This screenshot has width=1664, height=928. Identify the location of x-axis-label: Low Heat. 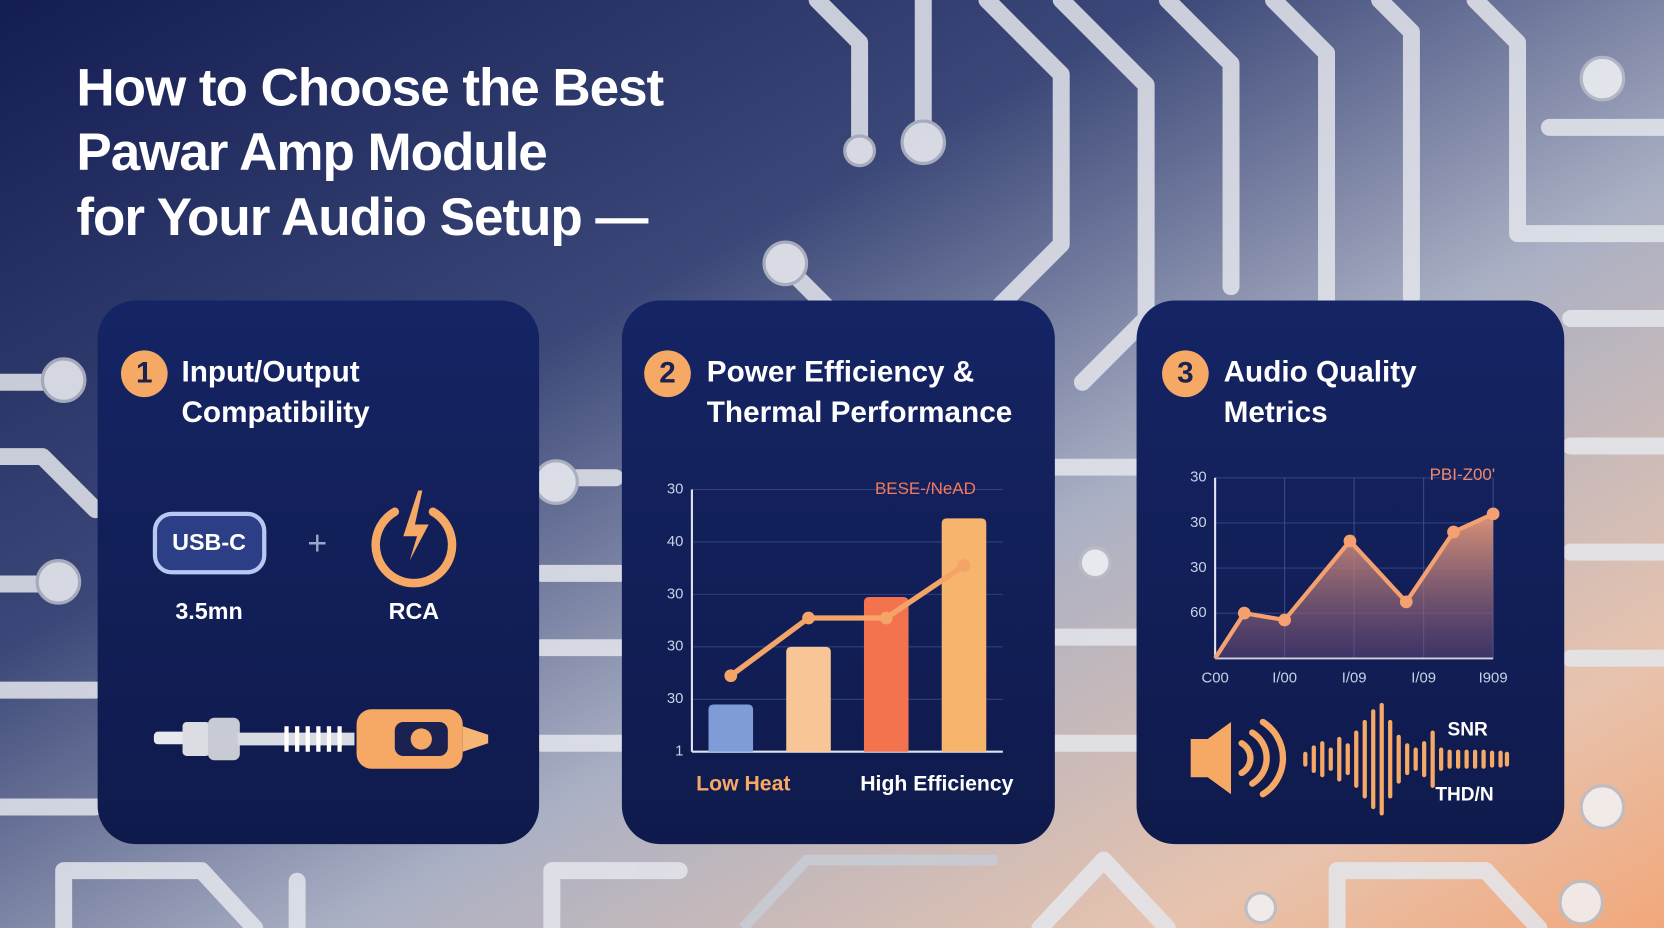
(743, 783).